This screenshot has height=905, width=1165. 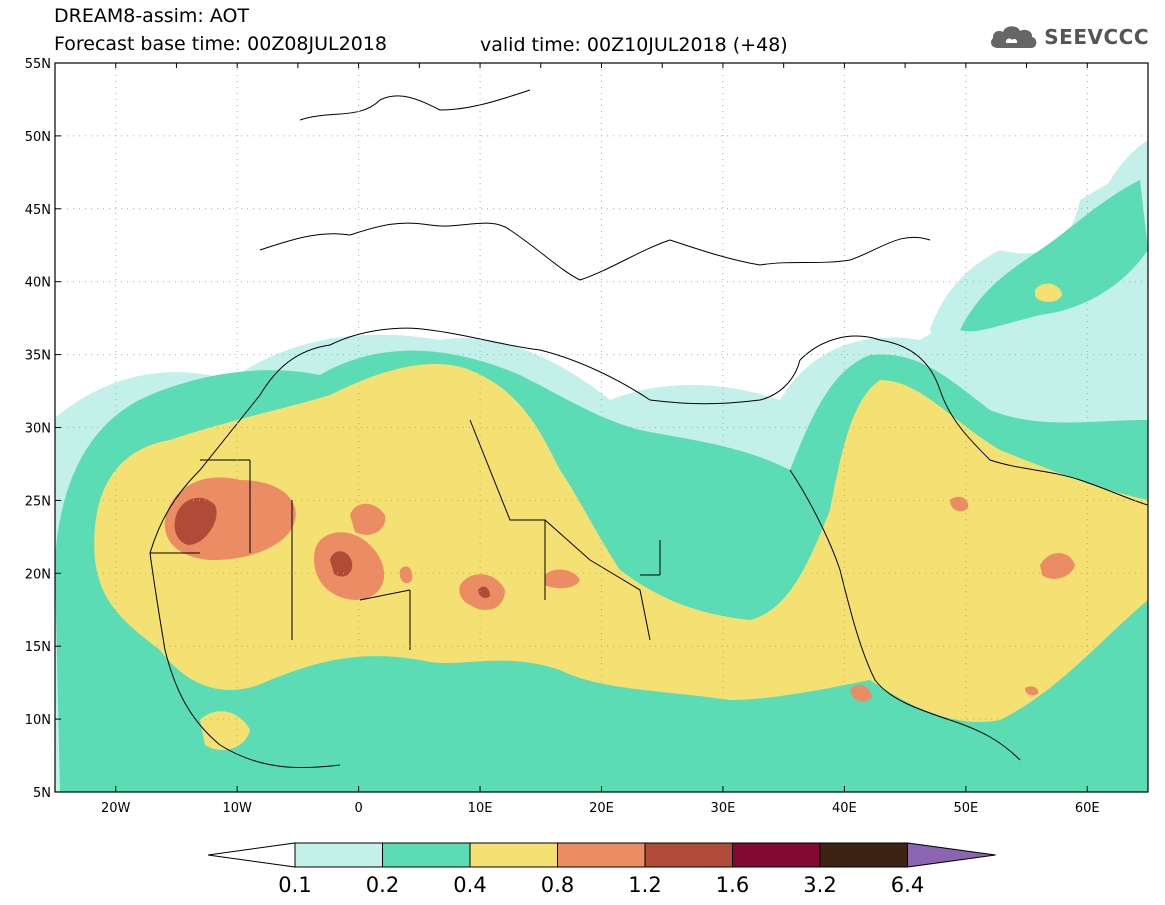 I want to click on seevccc-logo: SEEVCCC, so click(x=1068, y=37).